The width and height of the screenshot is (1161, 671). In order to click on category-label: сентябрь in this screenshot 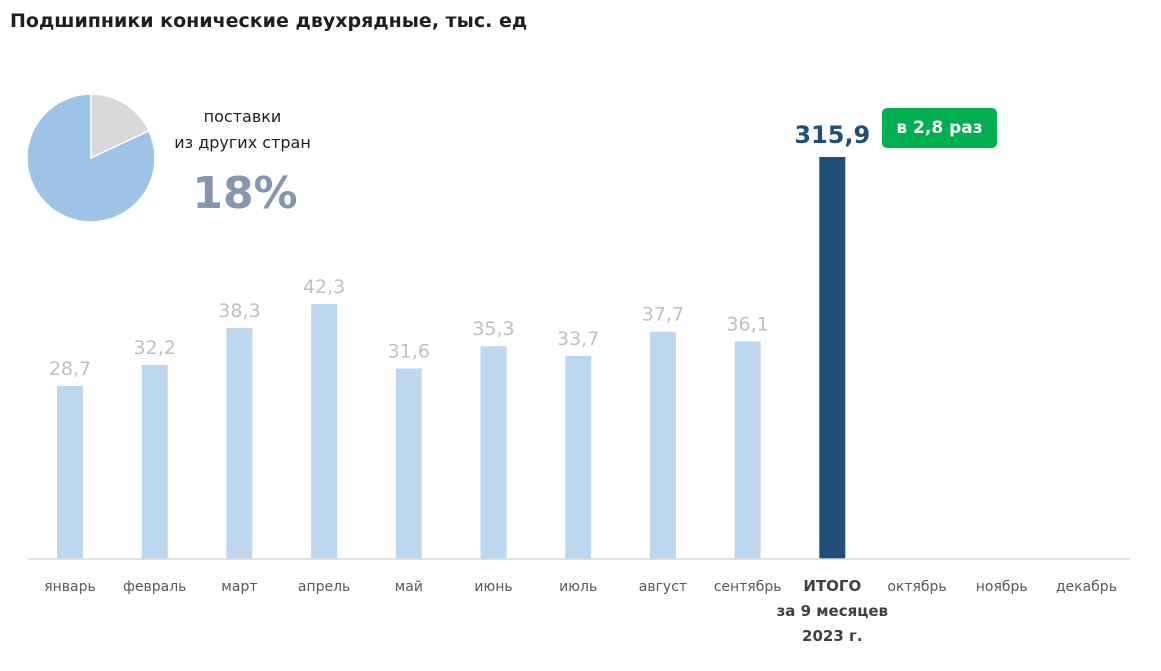, I will do `click(748, 587)`.